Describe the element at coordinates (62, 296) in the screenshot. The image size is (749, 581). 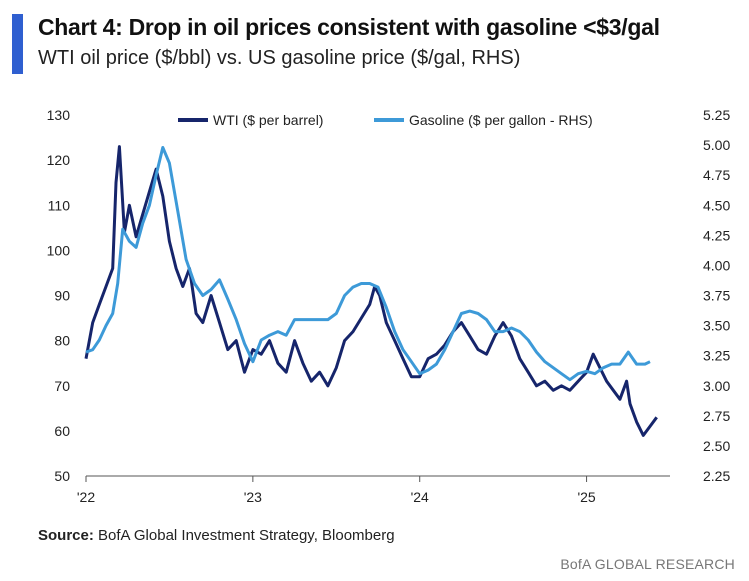
I see `y-tick-left-label: 90` at that location.